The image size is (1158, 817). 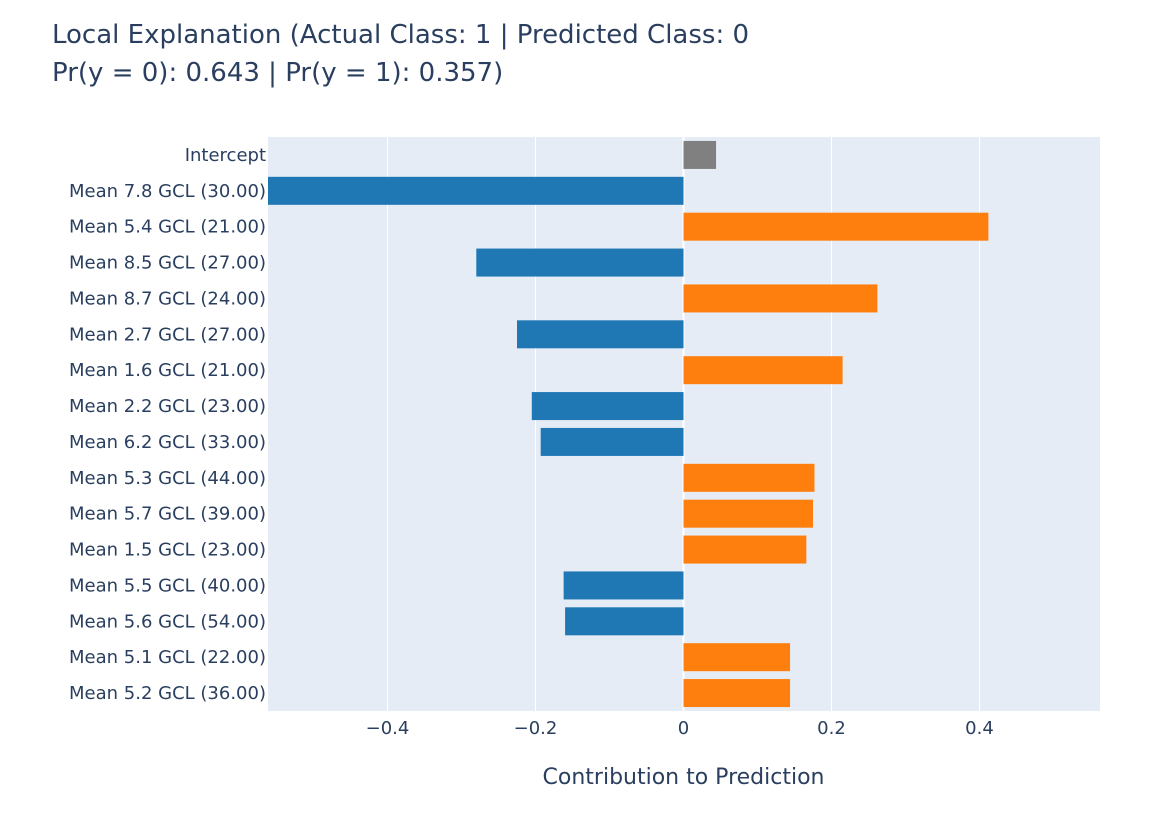 What do you see at coordinates (167, 263) in the screenshot?
I see `y-category-label: Mean 8.5 GCL (27.00)` at bounding box center [167, 263].